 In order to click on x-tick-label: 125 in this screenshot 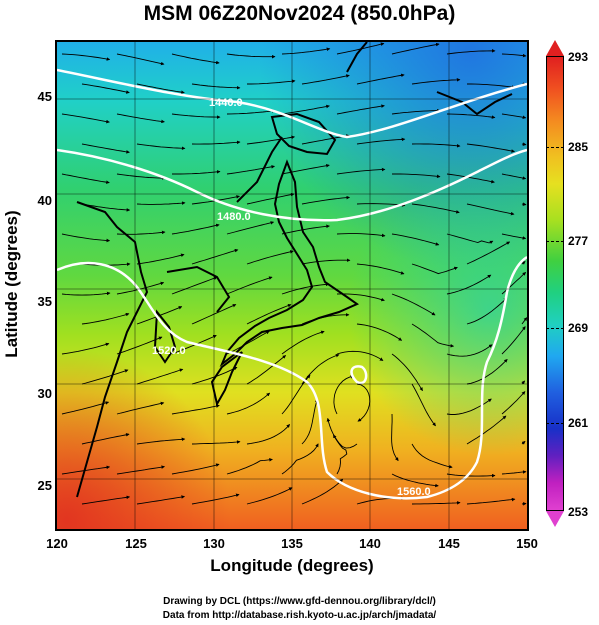, I will do `click(136, 543)`.